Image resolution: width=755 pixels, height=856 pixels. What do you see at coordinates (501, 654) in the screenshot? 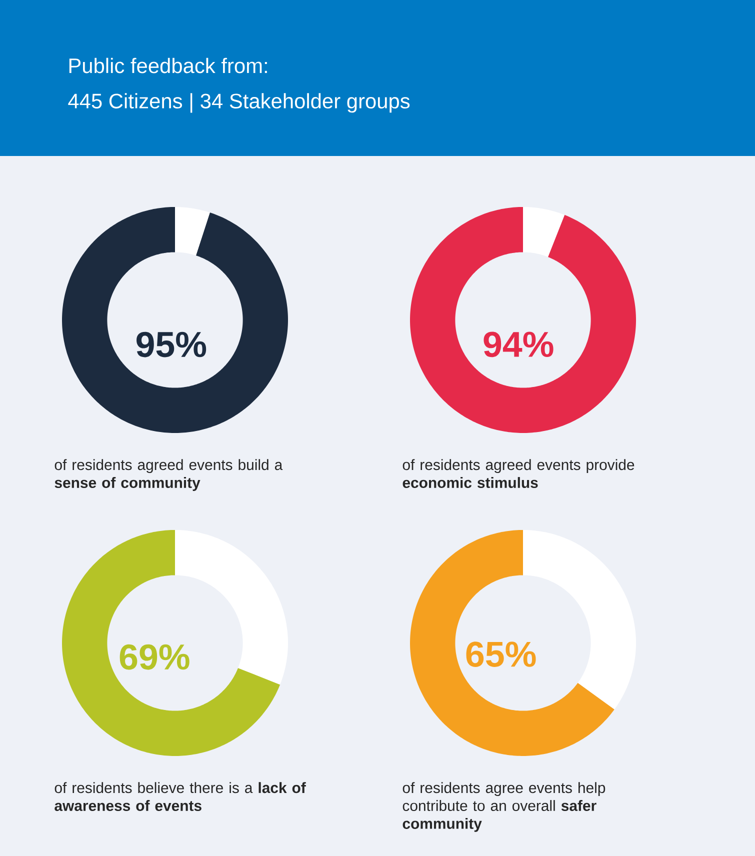
I see `data-label: 65%` at bounding box center [501, 654].